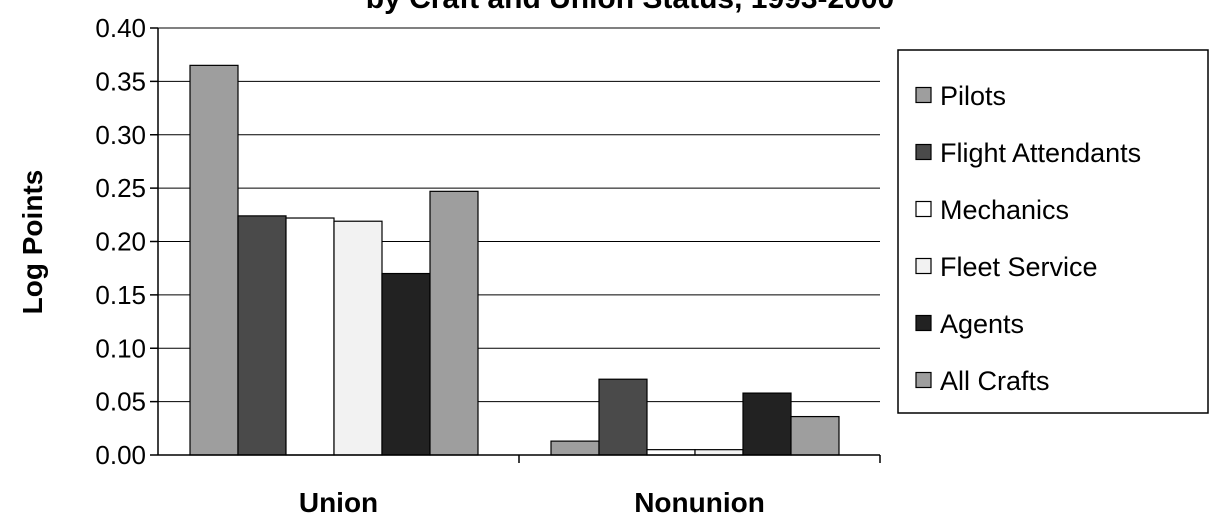  Describe the element at coordinates (120, 28) in the screenshot. I see `y-tick-label: 0.40` at that location.